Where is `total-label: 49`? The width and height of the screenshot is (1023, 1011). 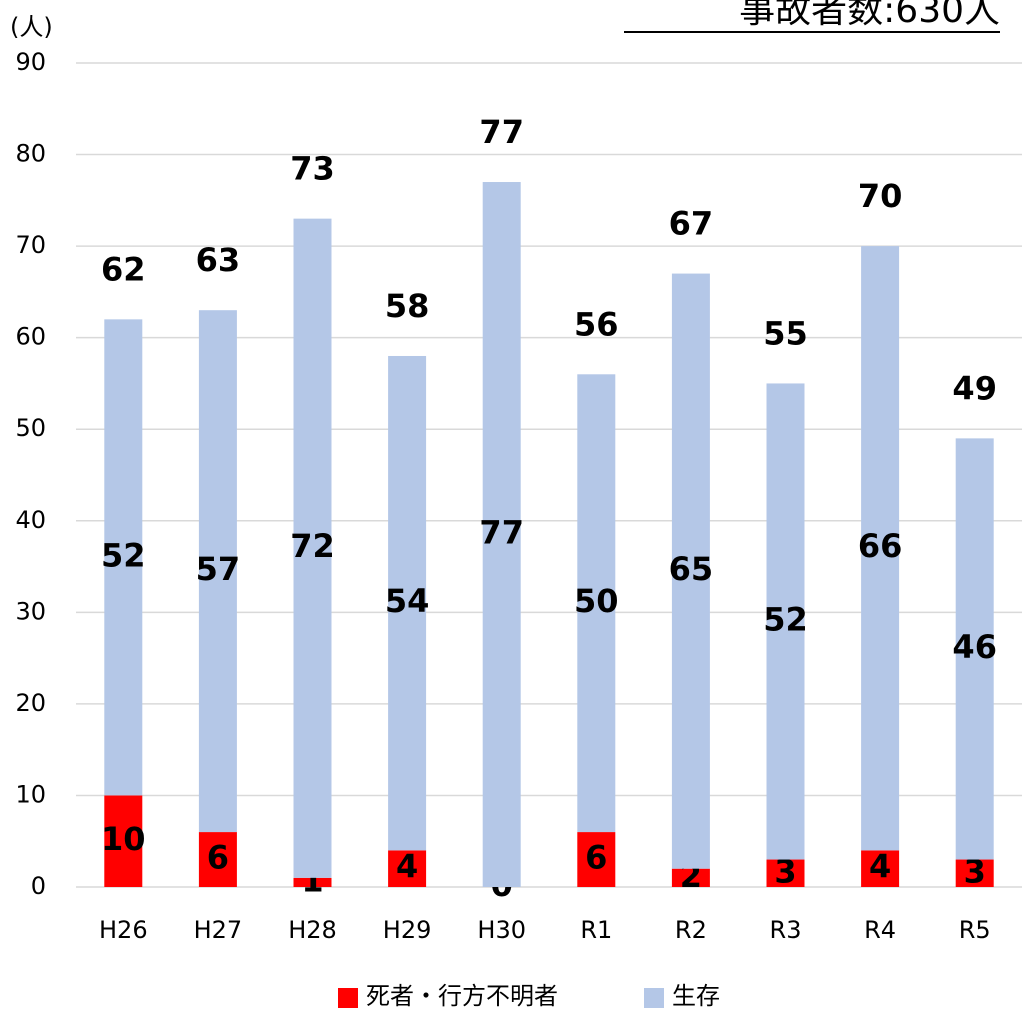 total-label: 49 is located at coordinates (974, 388).